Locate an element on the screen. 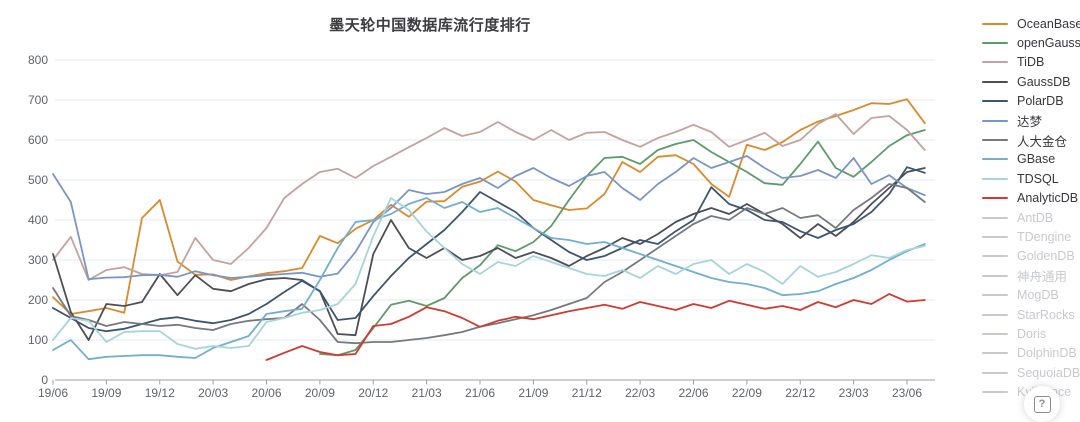 The height and width of the screenshot is (422, 1080). legend-item-DolphinDB: DolphinDB is located at coordinates (1031, 353).